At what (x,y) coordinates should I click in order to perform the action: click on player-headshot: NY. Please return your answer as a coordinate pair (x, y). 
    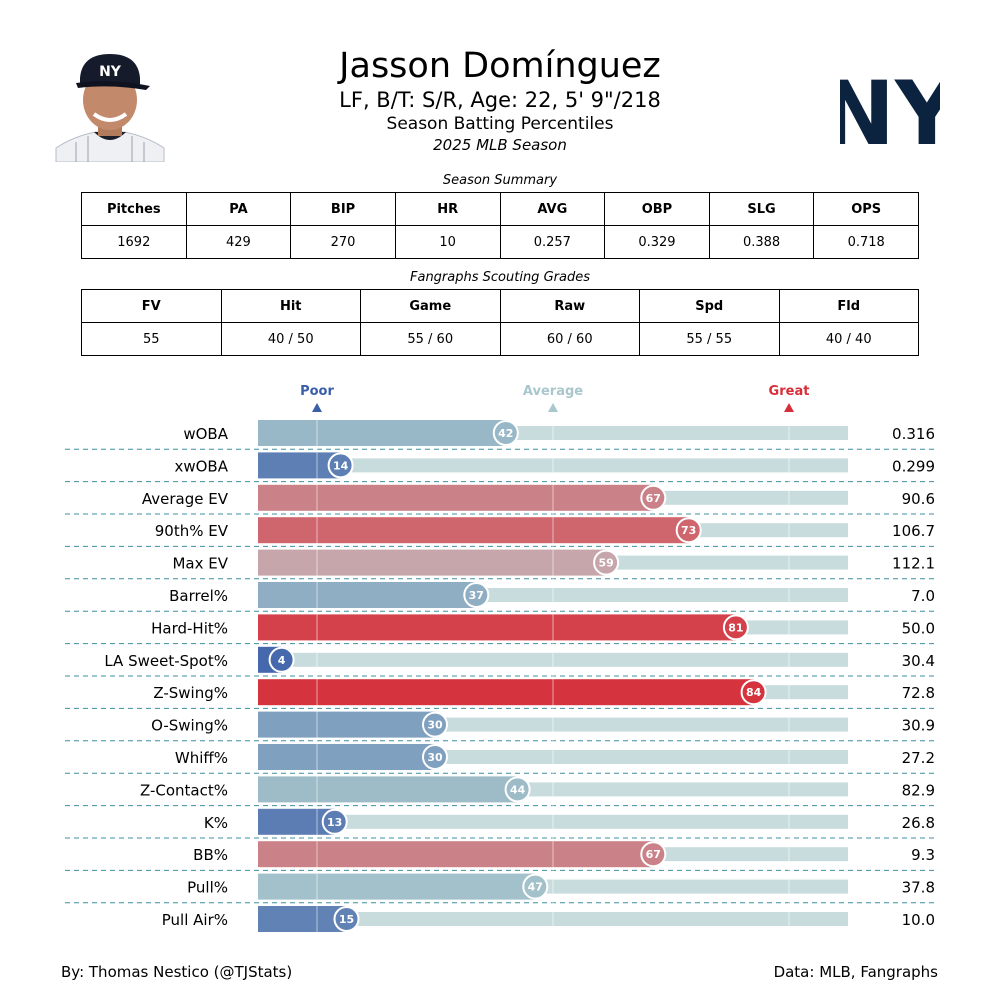
    Looking at the image, I should click on (110, 107).